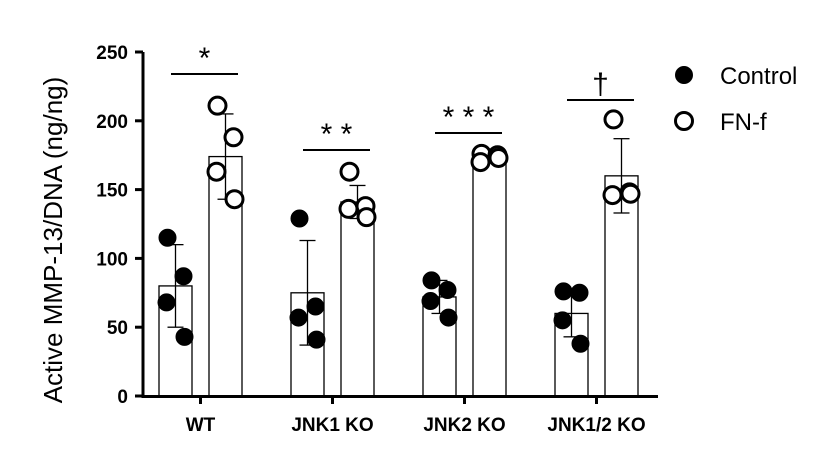  Describe the element at coordinates (402, 96) in the screenshot. I see `significance-markers: * * * * * * †` at that location.